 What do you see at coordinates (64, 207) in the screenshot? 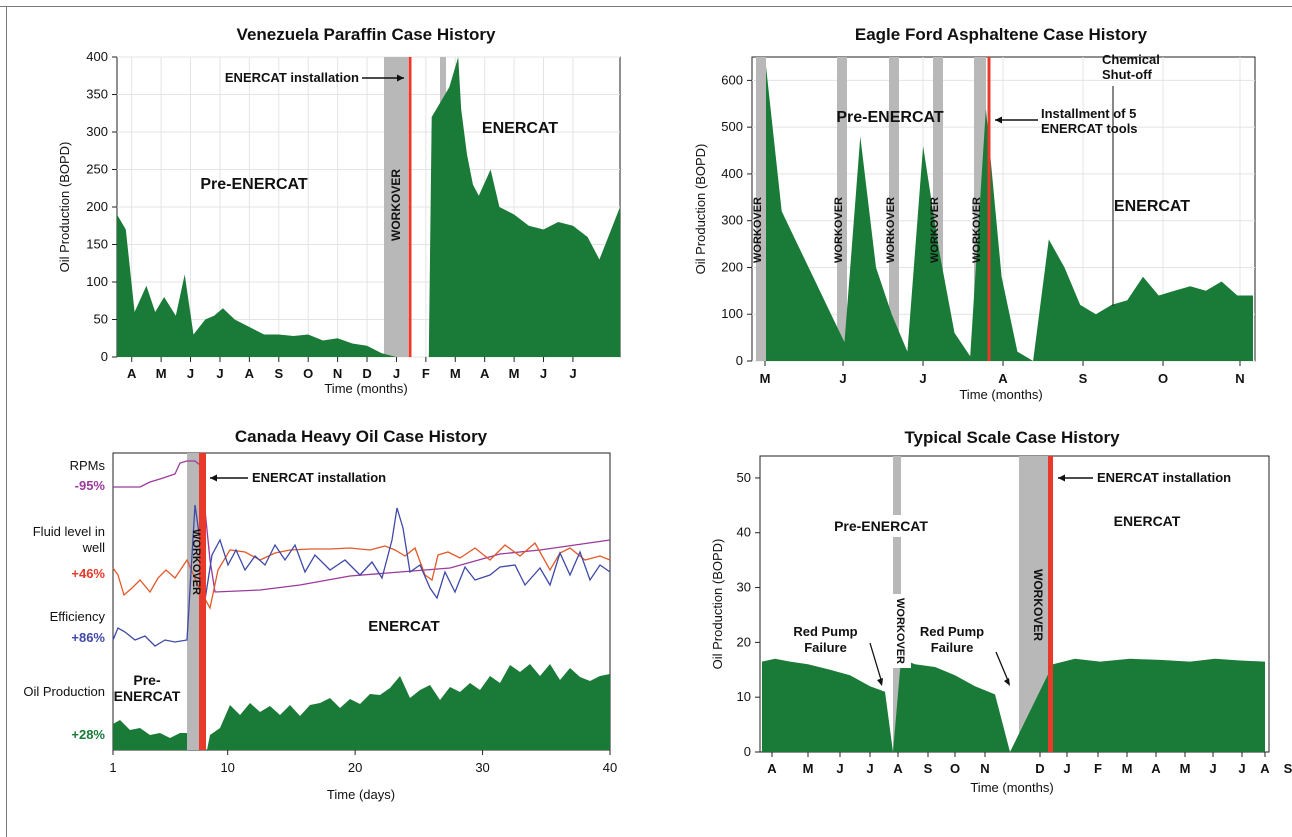
I see `chart1-ylabel: Oil Production (BOPD)` at bounding box center [64, 207].